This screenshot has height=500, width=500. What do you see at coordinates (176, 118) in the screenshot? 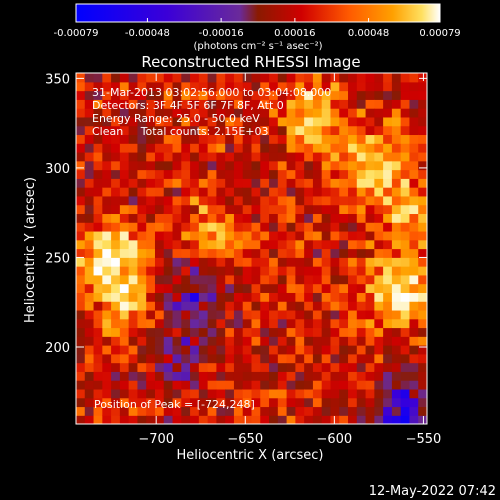
I see `info-energy-range: Energy Range: 25.0 - 50.0 keV` at bounding box center [176, 118].